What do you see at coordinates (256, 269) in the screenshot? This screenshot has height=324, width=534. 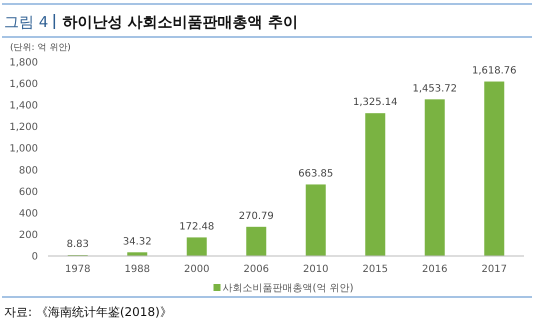 I see `x-tick-label: 2006` at bounding box center [256, 269].